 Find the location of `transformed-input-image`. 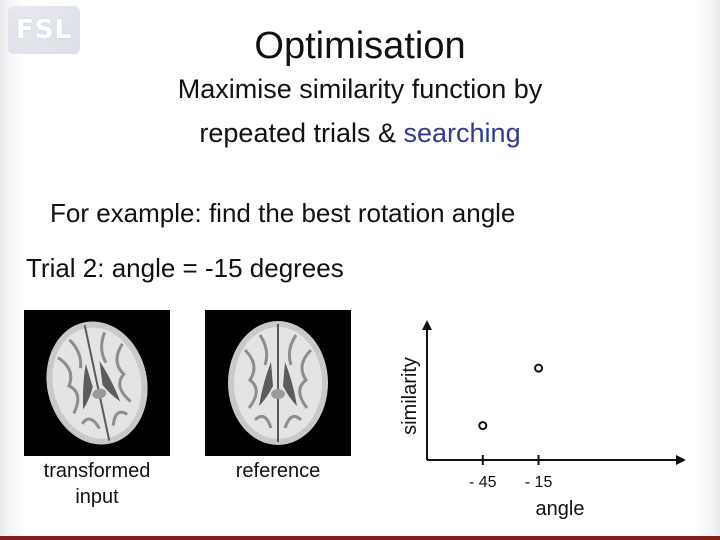

transformed-input-image is located at coordinates (97, 383).